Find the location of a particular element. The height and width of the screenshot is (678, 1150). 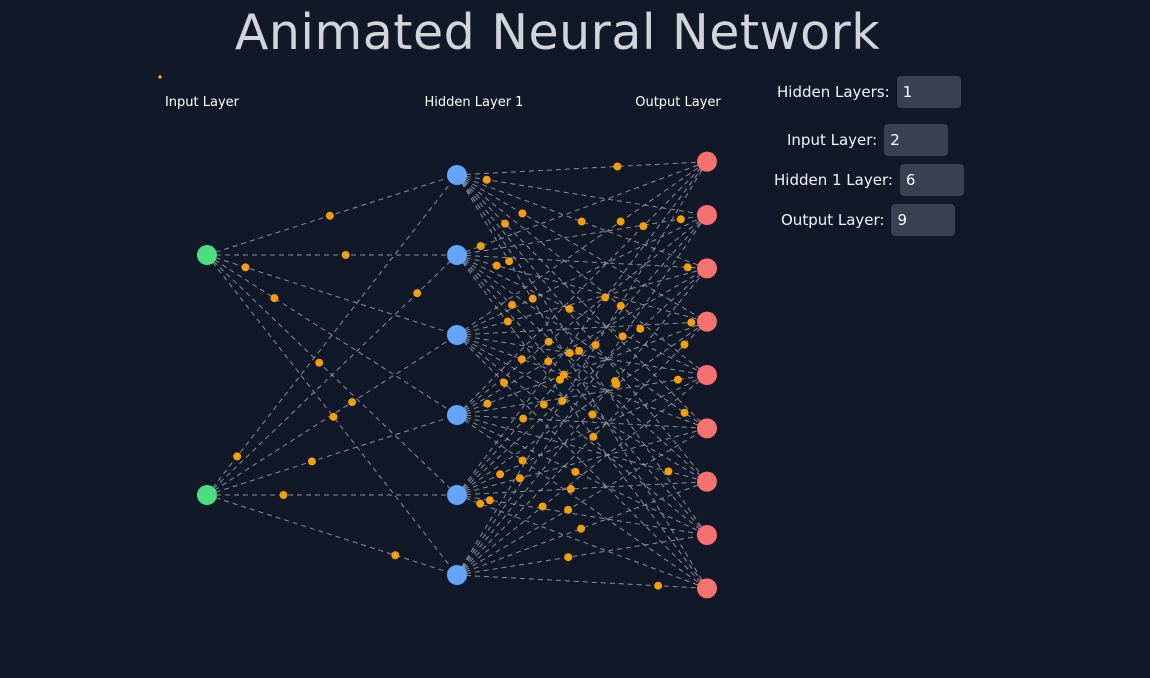

input-layer-control: Input Layer: is located at coordinates (868, 140).